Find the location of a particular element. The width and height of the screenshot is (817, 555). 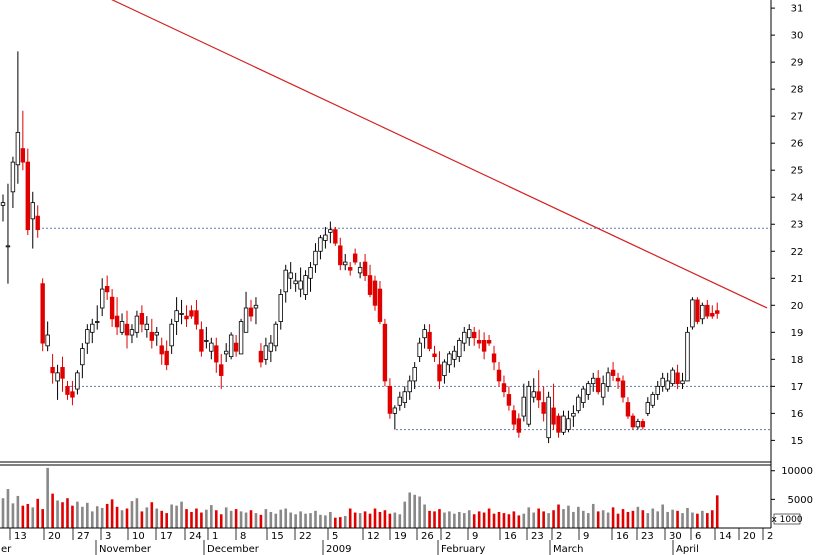

volume-series is located at coordinates (360, 497).